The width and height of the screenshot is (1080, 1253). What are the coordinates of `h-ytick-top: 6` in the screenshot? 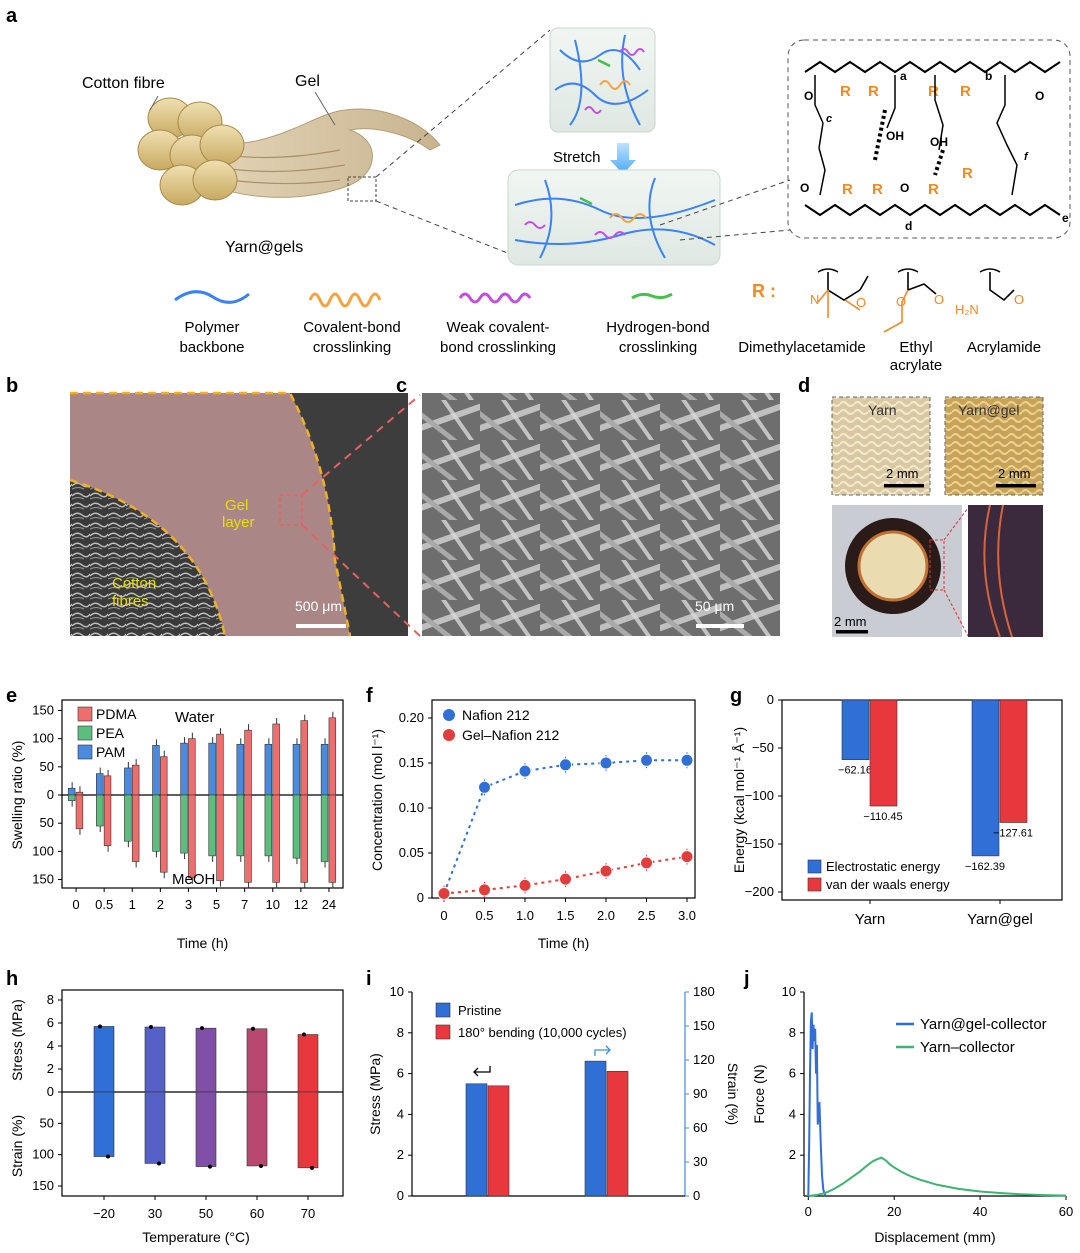 It's located at (50, 1022).